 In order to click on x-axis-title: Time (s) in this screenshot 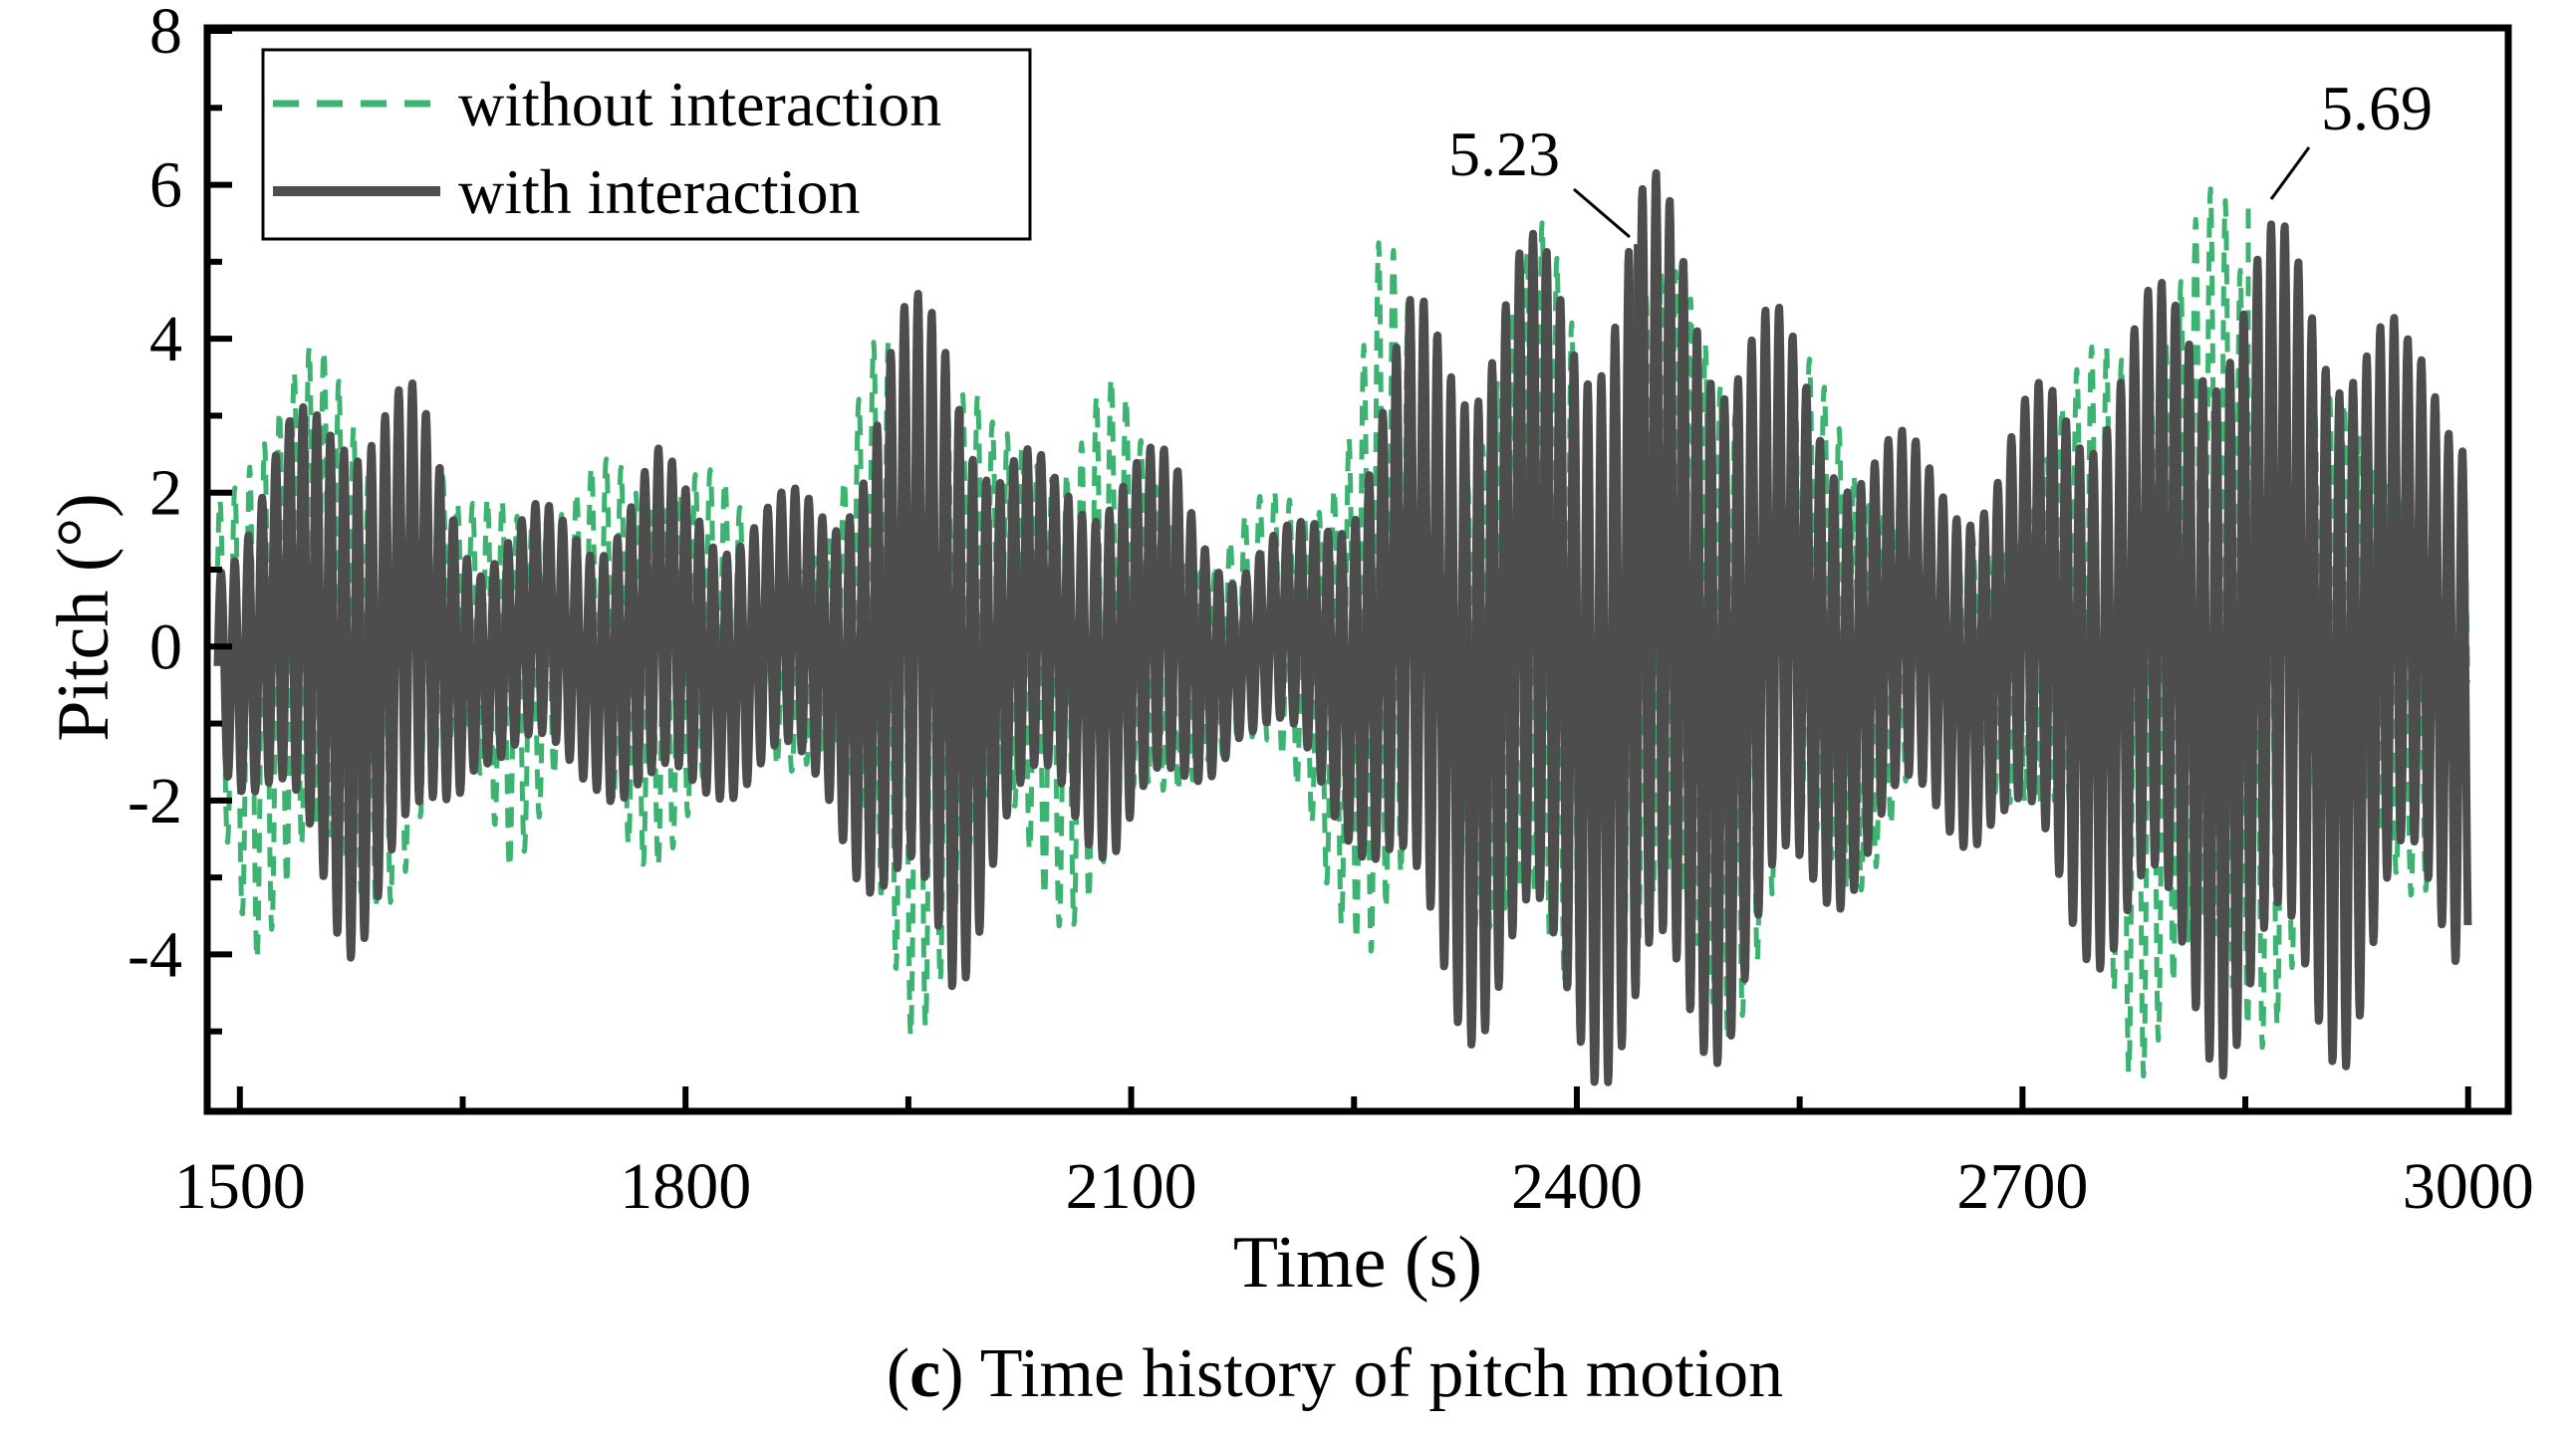, I will do `click(1357, 1263)`.